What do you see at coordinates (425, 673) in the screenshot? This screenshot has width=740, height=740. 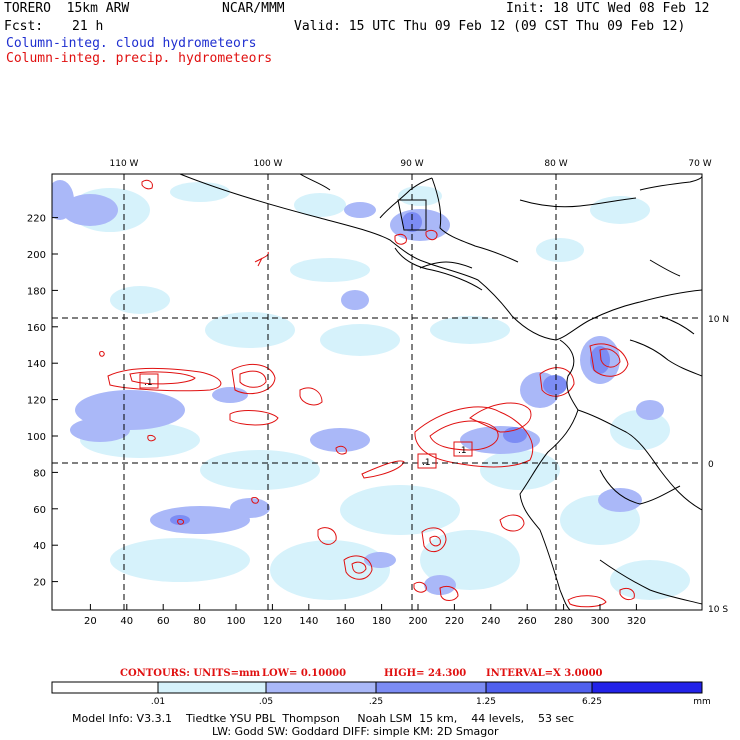 I see `contour-high: HIGH= 24.300` at bounding box center [425, 673].